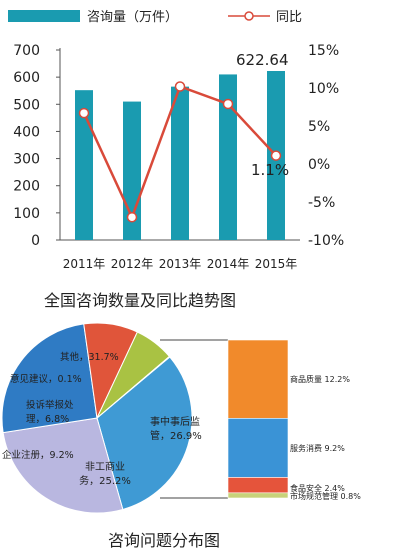 This screenshot has height=554, width=400. I want to click on x-tick-label: 2014年, so click(228, 264).